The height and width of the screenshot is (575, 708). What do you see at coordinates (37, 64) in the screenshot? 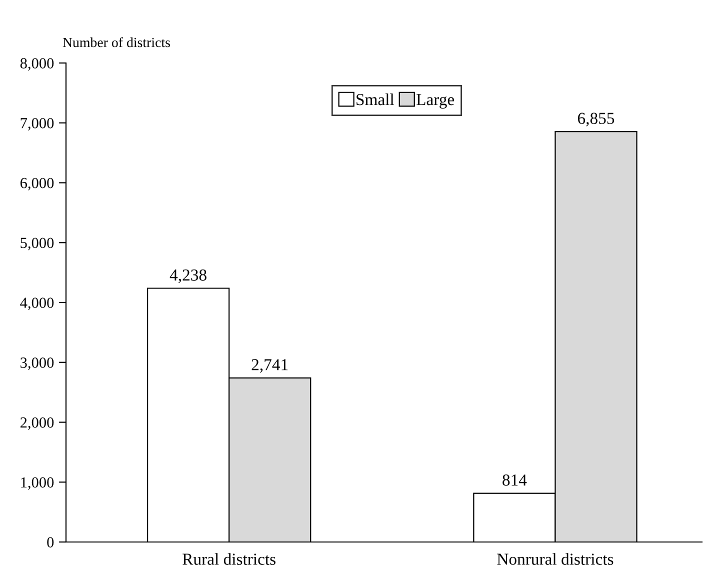
I see `y-tick-label: 8,000` at bounding box center [37, 64].